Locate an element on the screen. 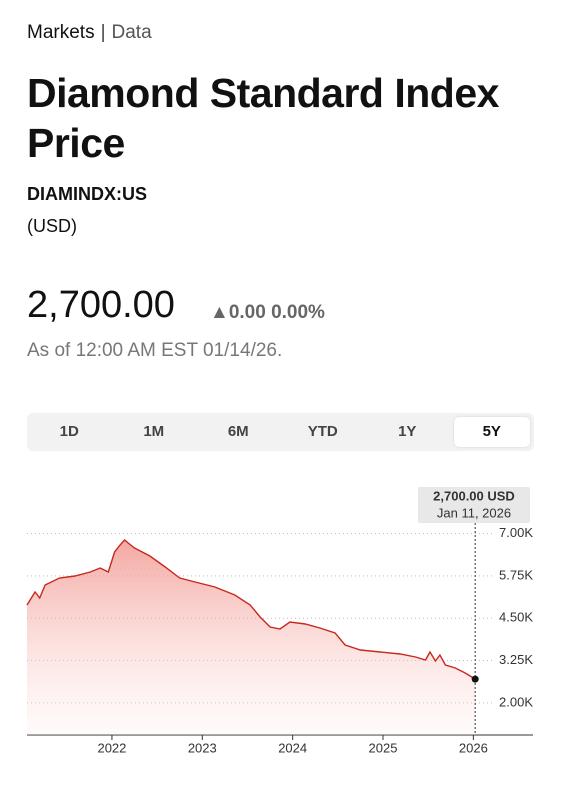 The width and height of the screenshot is (561, 800). range-tab: 1D is located at coordinates (69, 431).